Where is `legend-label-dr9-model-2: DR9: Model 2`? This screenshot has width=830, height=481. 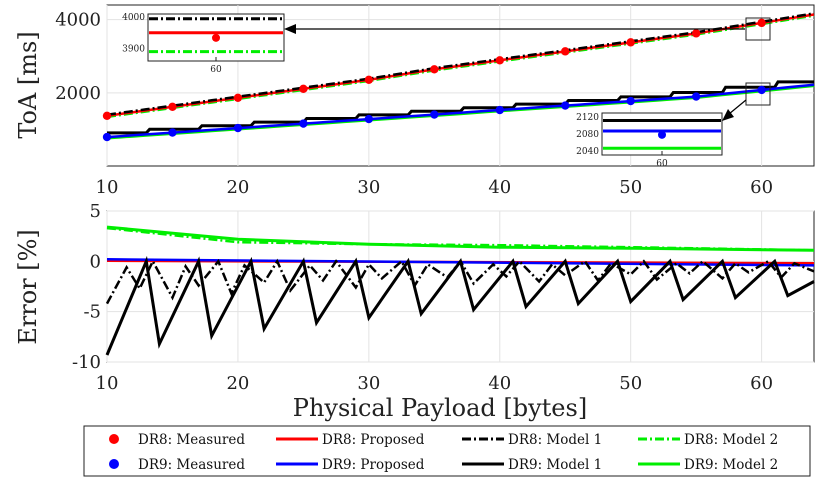 legend-label-dr9-model-2: DR9: Model 2 is located at coordinates (731, 465).